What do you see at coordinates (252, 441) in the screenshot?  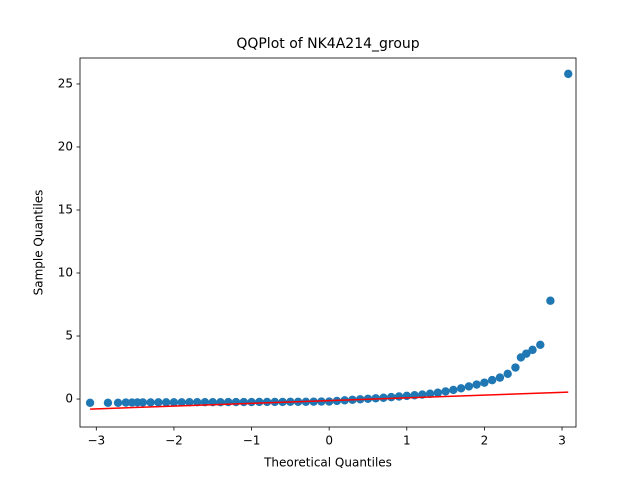 I see `x-tick-label: −1` at bounding box center [252, 441].